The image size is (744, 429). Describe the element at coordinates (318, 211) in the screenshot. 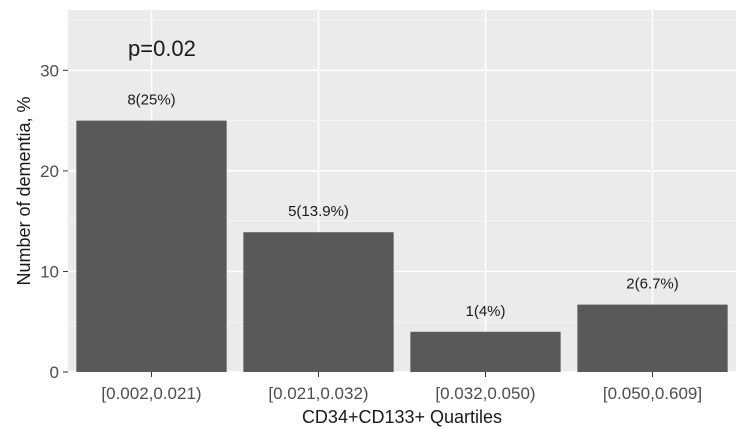

I see `bar-data-label: 5(13.9%)` at that location.